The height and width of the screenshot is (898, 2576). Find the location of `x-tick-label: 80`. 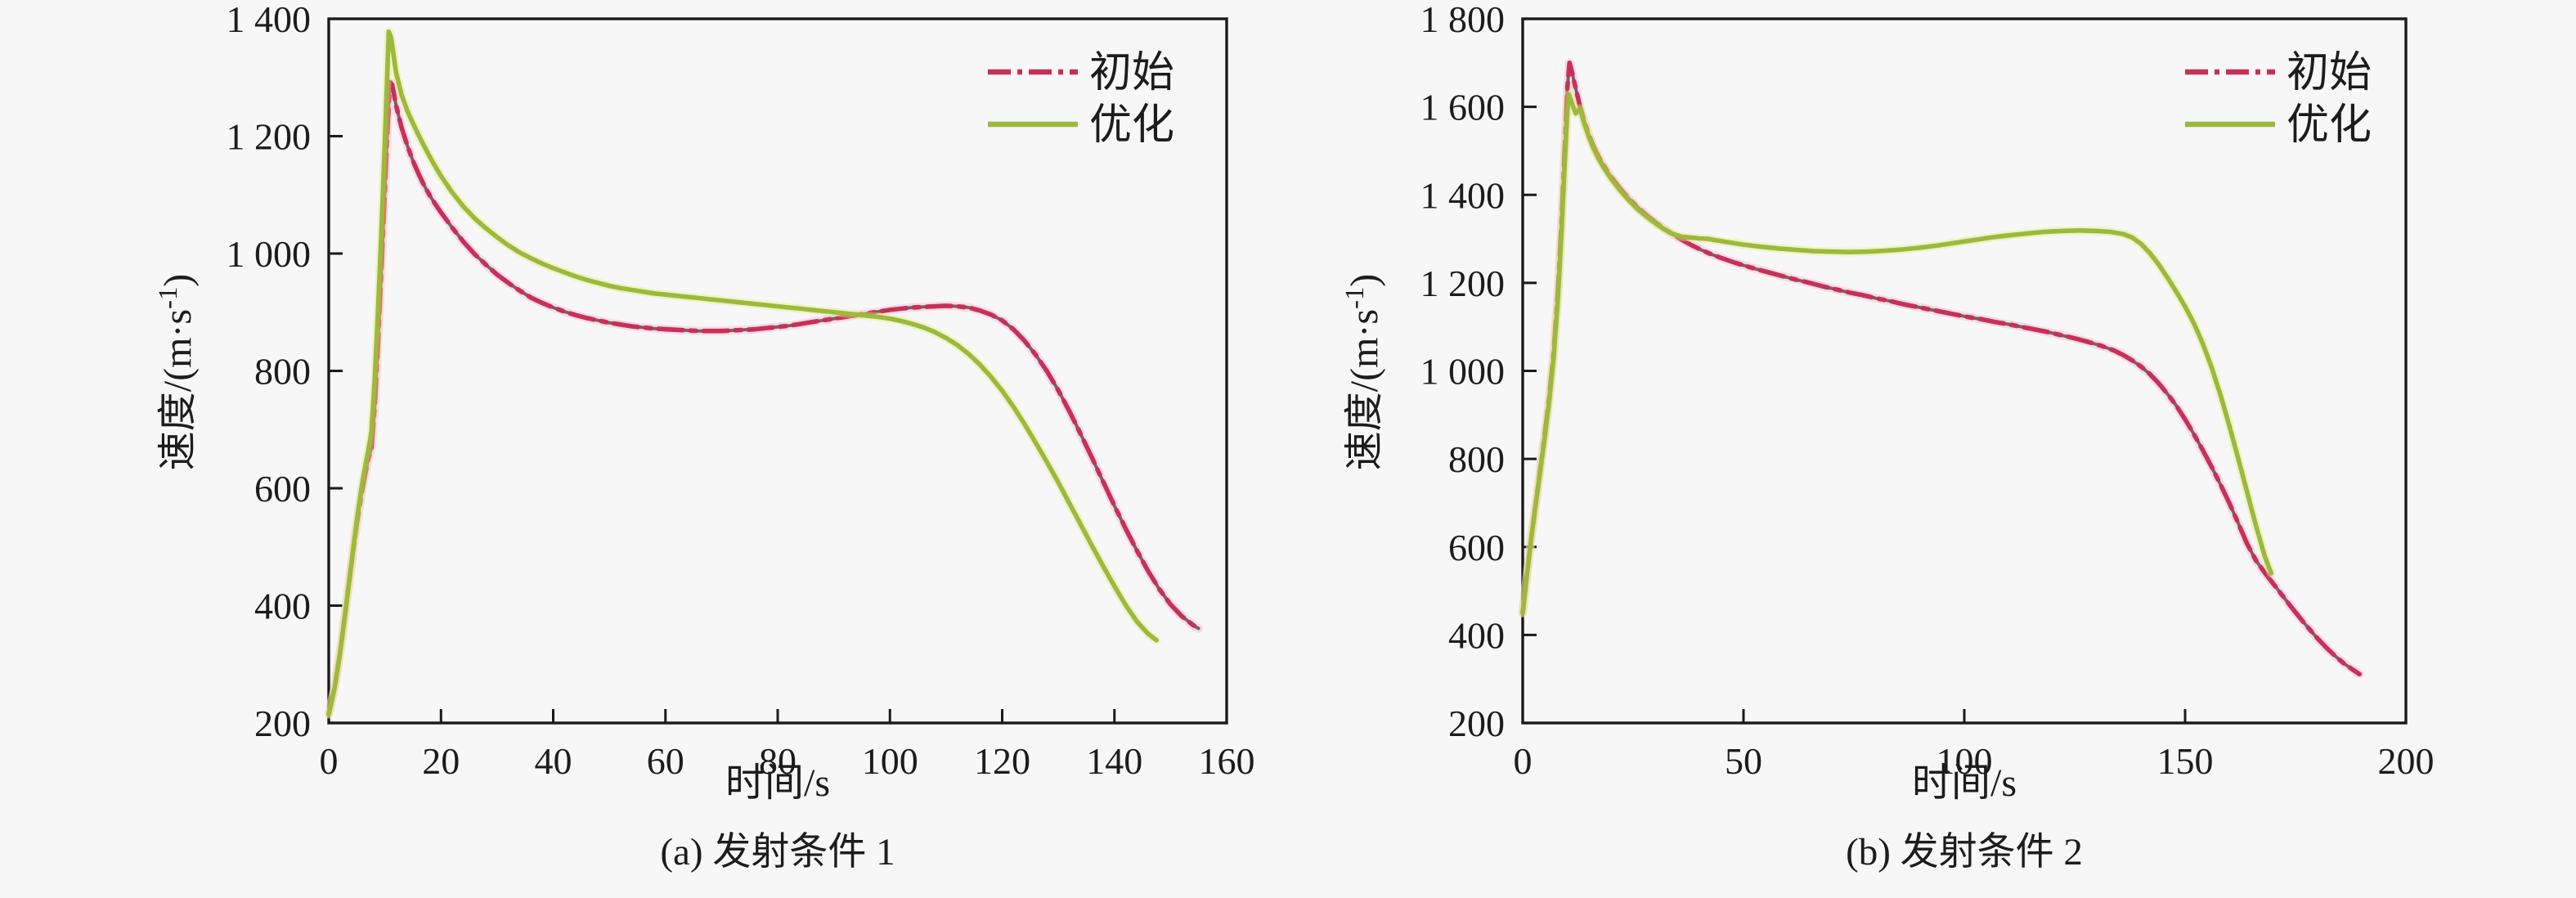

x-tick-label: 80 is located at coordinates (778, 761).